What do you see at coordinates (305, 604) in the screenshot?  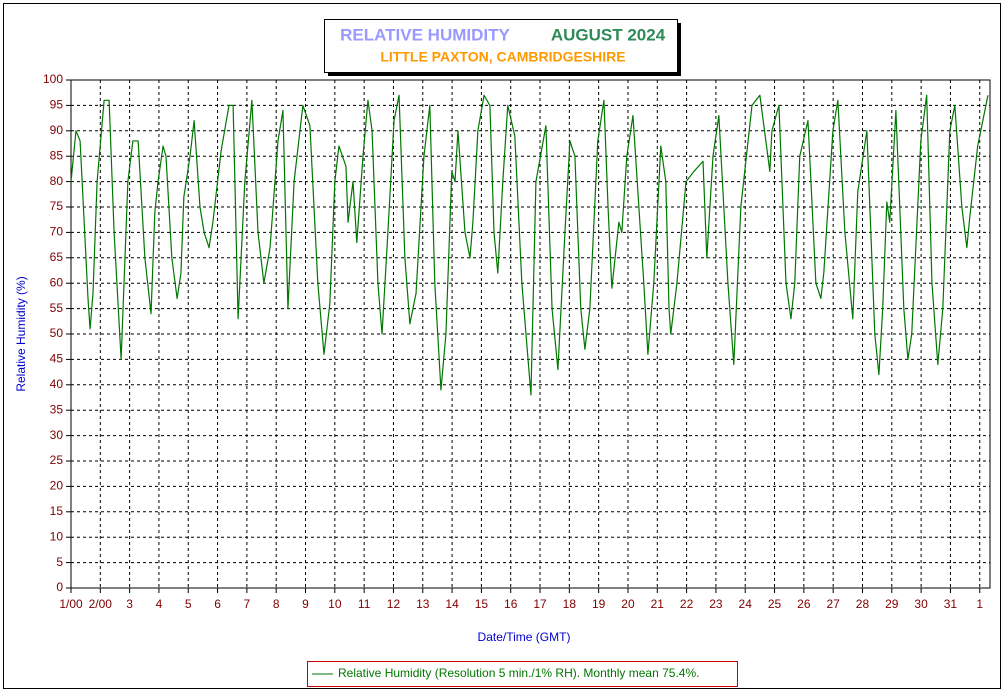 I see `x-tick-label: 9` at bounding box center [305, 604].